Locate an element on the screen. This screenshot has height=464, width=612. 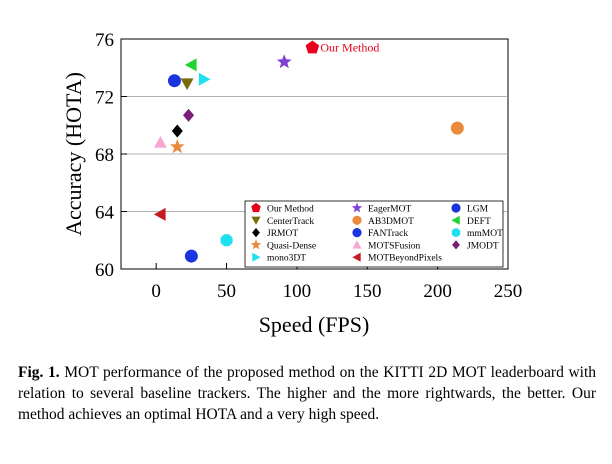
point-annotation: Our Method is located at coordinates (349, 48).